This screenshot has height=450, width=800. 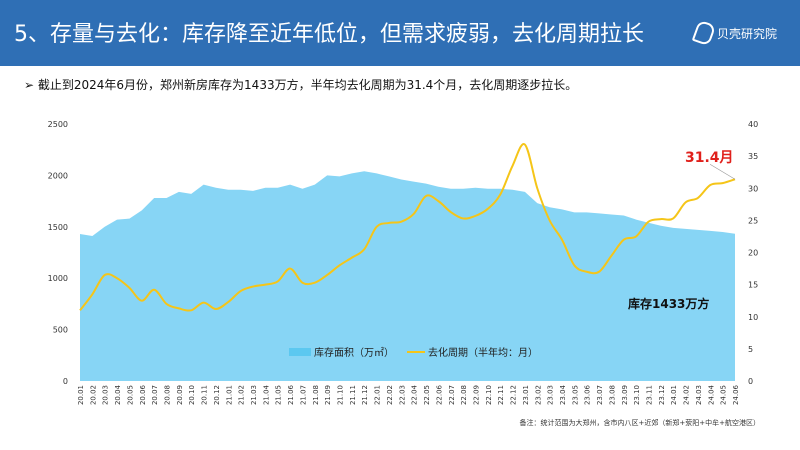 I want to click on yright-tick: 15, so click(x=753, y=285).